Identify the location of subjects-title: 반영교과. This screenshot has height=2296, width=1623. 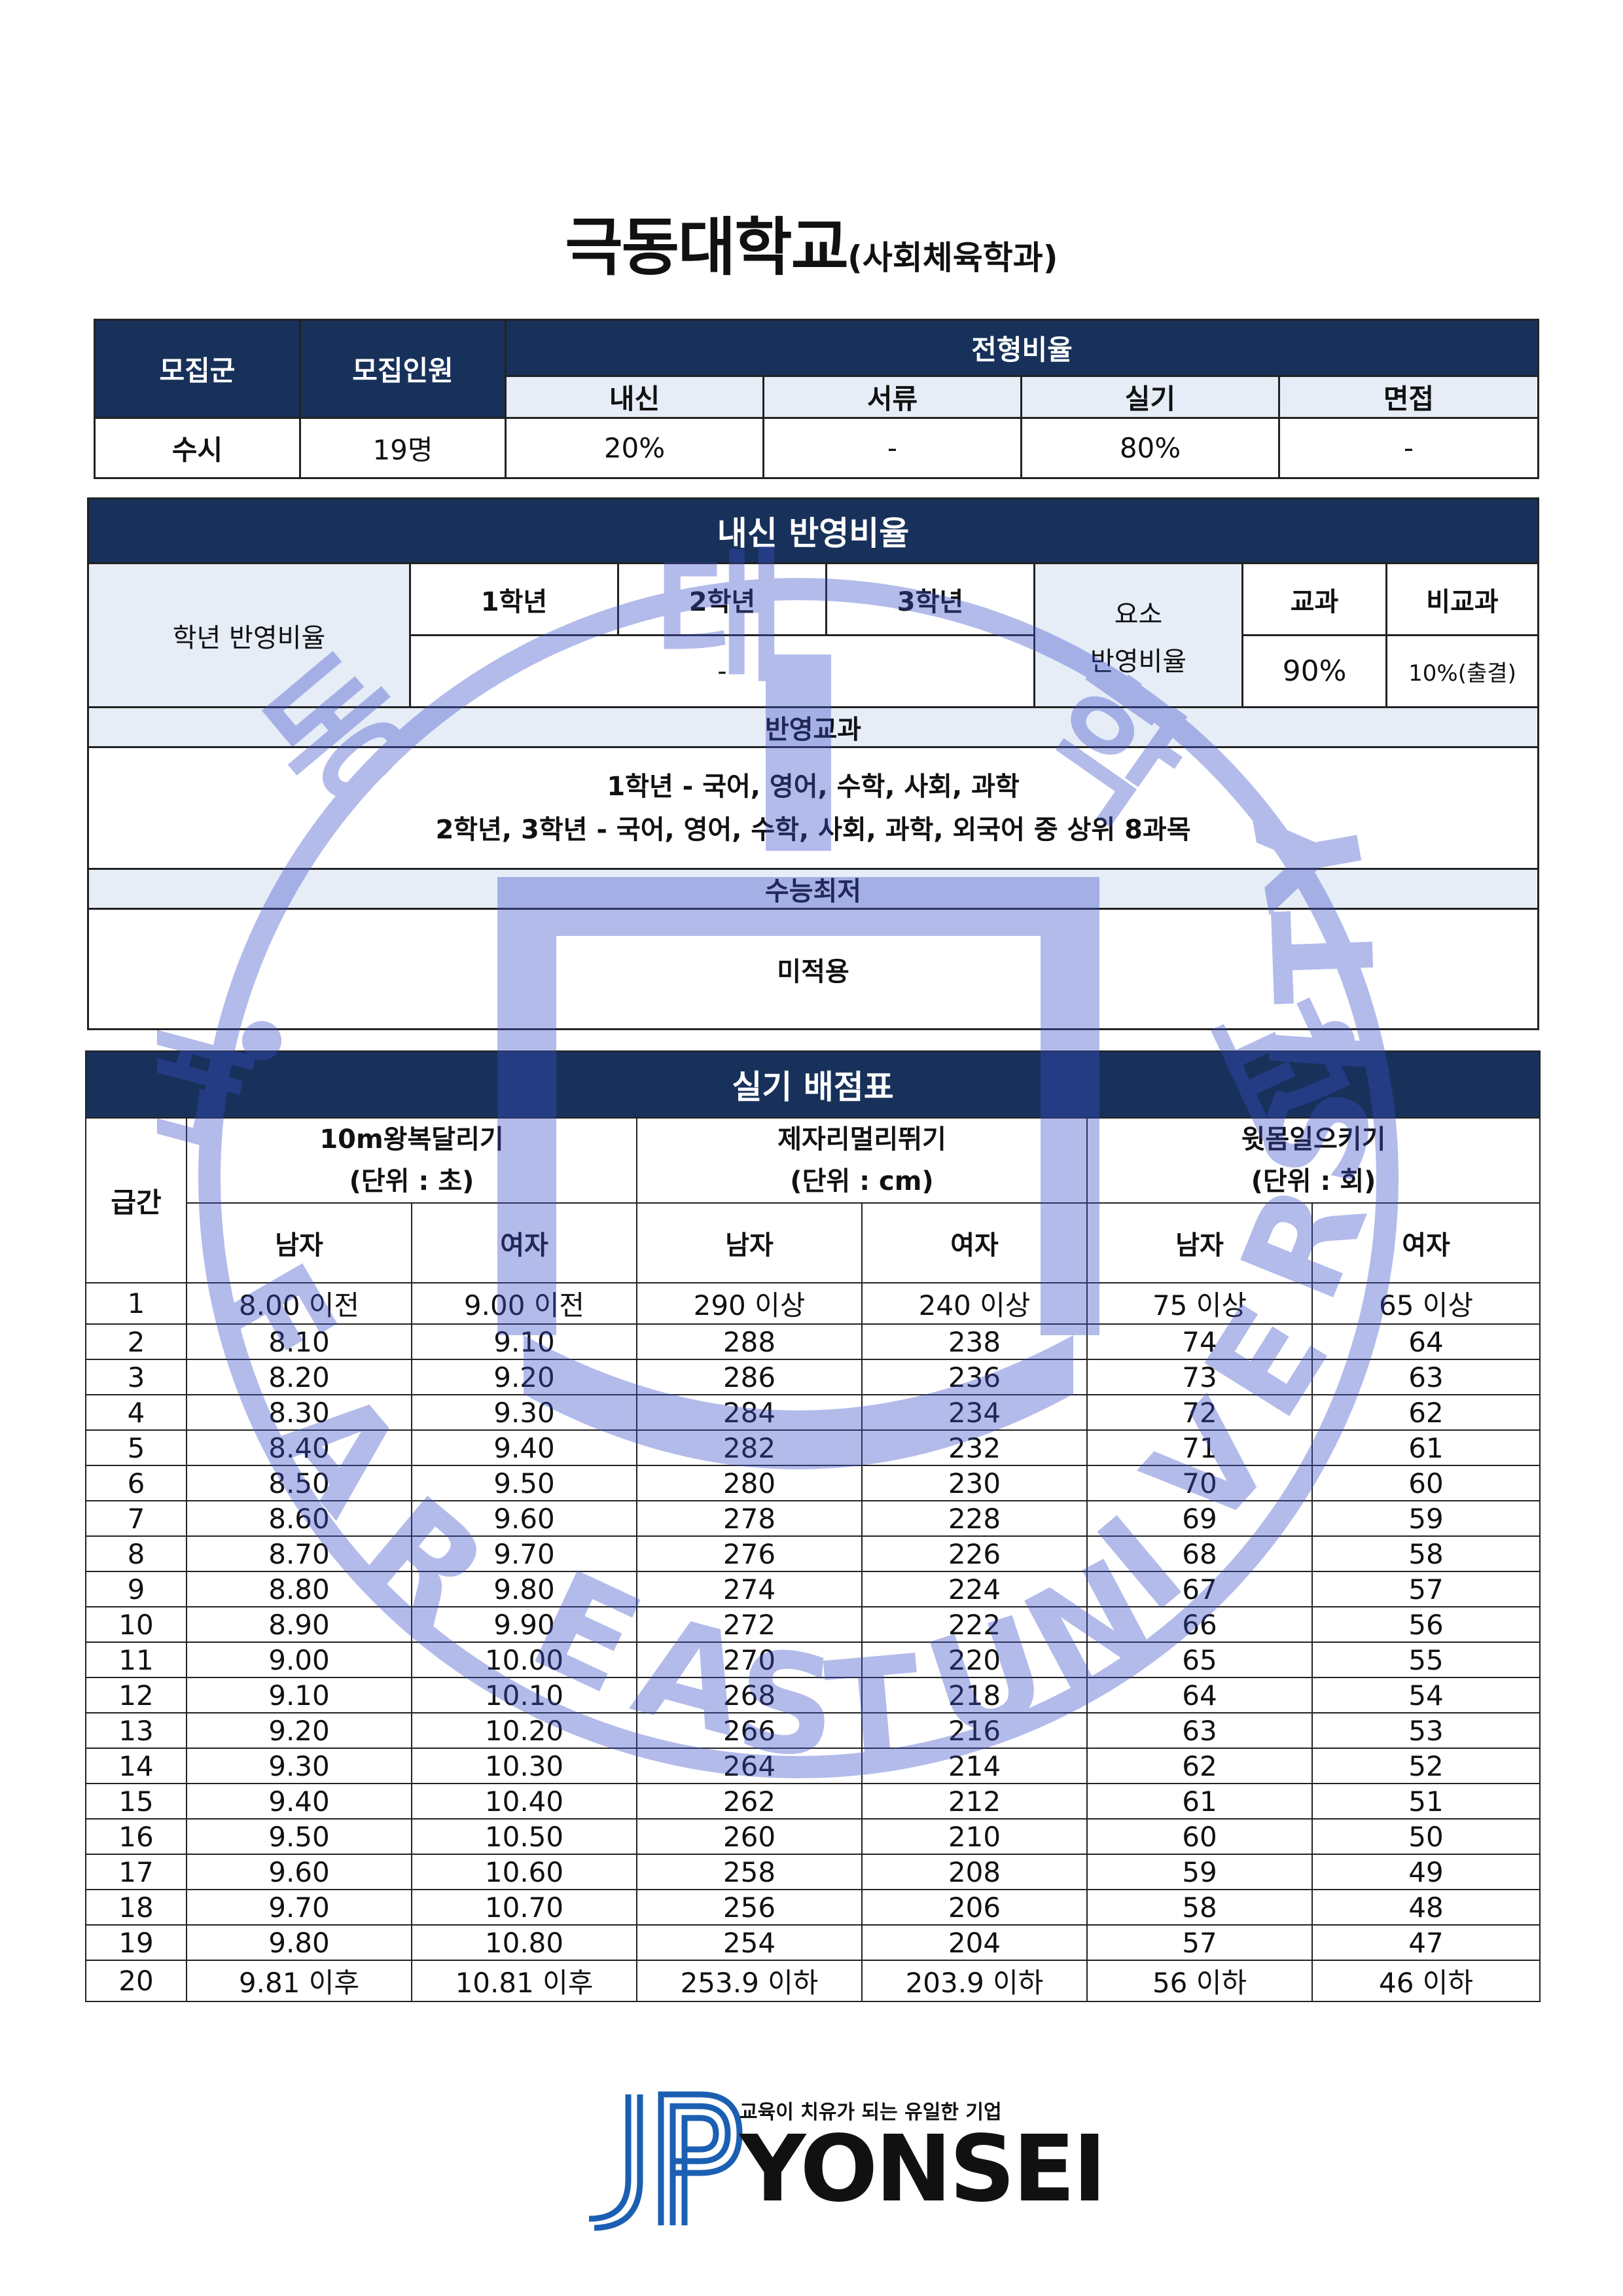
(813, 727).